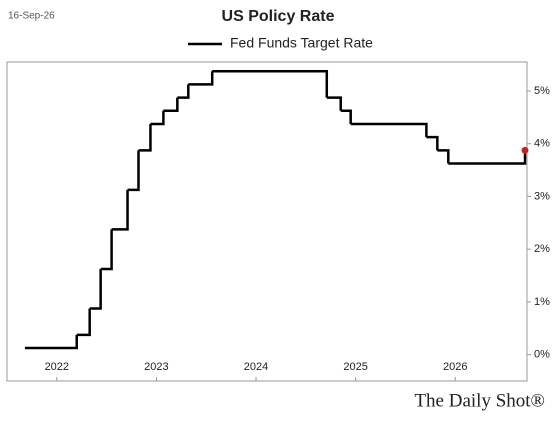 This screenshot has height=427, width=556. What do you see at coordinates (542, 144) in the screenshot?
I see `y-tick-label: 4%` at bounding box center [542, 144].